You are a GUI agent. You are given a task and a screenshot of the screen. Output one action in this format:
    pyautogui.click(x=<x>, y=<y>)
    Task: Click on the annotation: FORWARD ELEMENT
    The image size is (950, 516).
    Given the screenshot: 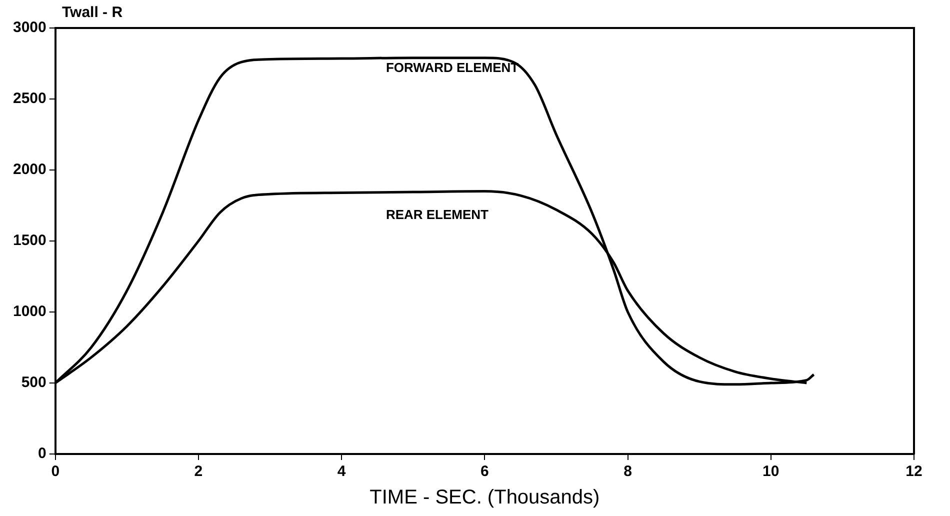 What is the action you would take?
    pyautogui.click(x=452, y=68)
    